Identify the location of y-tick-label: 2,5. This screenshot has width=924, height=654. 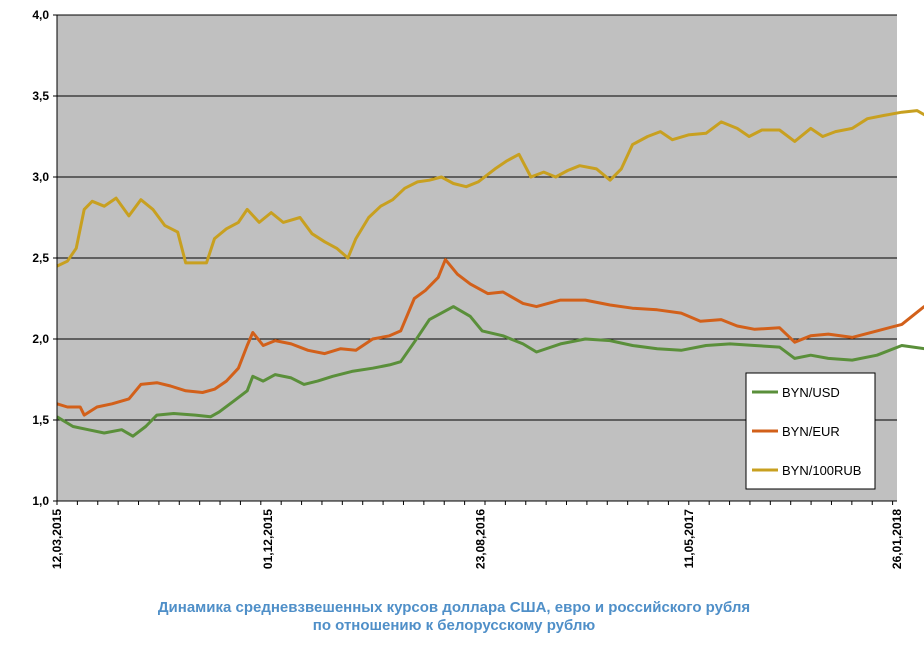
(40, 258).